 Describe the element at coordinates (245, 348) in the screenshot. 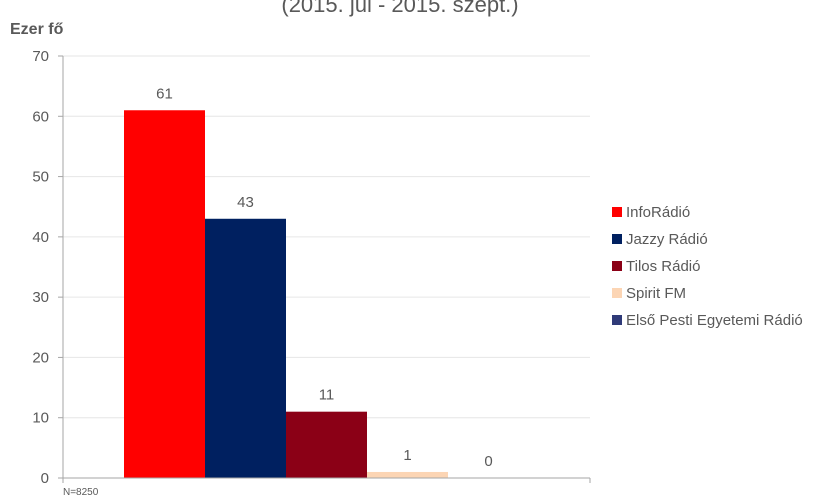

I see `bar-jazzy-r-di-` at that location.